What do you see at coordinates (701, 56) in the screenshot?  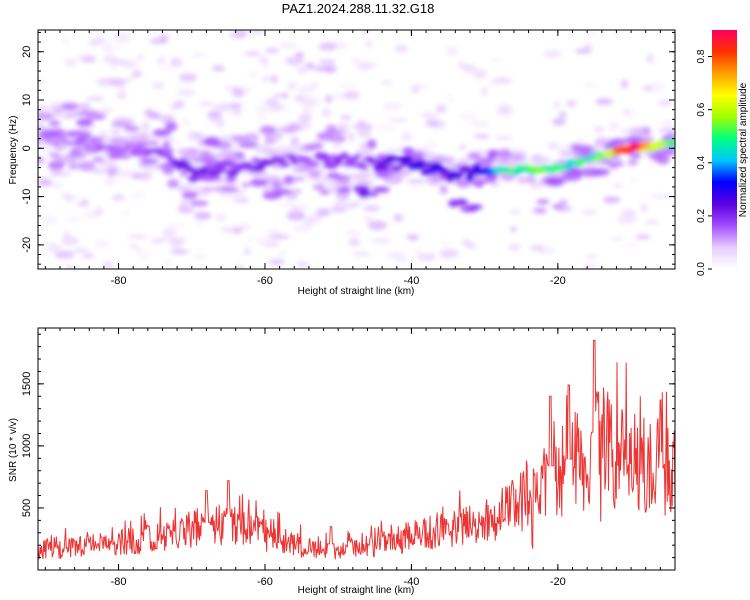 I see `colorbar-tick-label: 0.8` at bounding box center [701, 56].